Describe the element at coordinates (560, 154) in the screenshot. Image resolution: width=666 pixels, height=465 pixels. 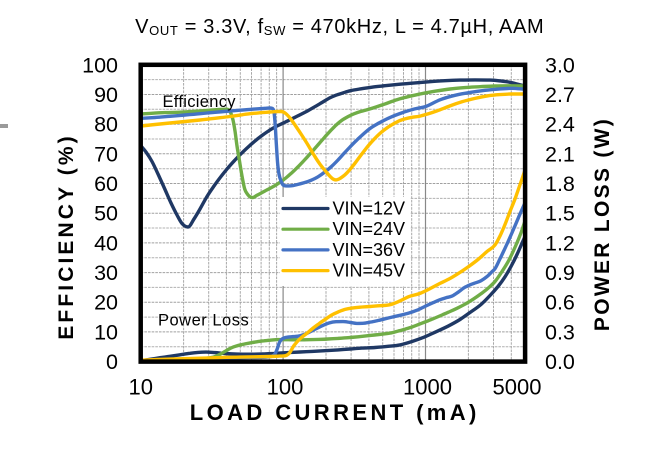
I see `svg-text: 2.1` at that location.